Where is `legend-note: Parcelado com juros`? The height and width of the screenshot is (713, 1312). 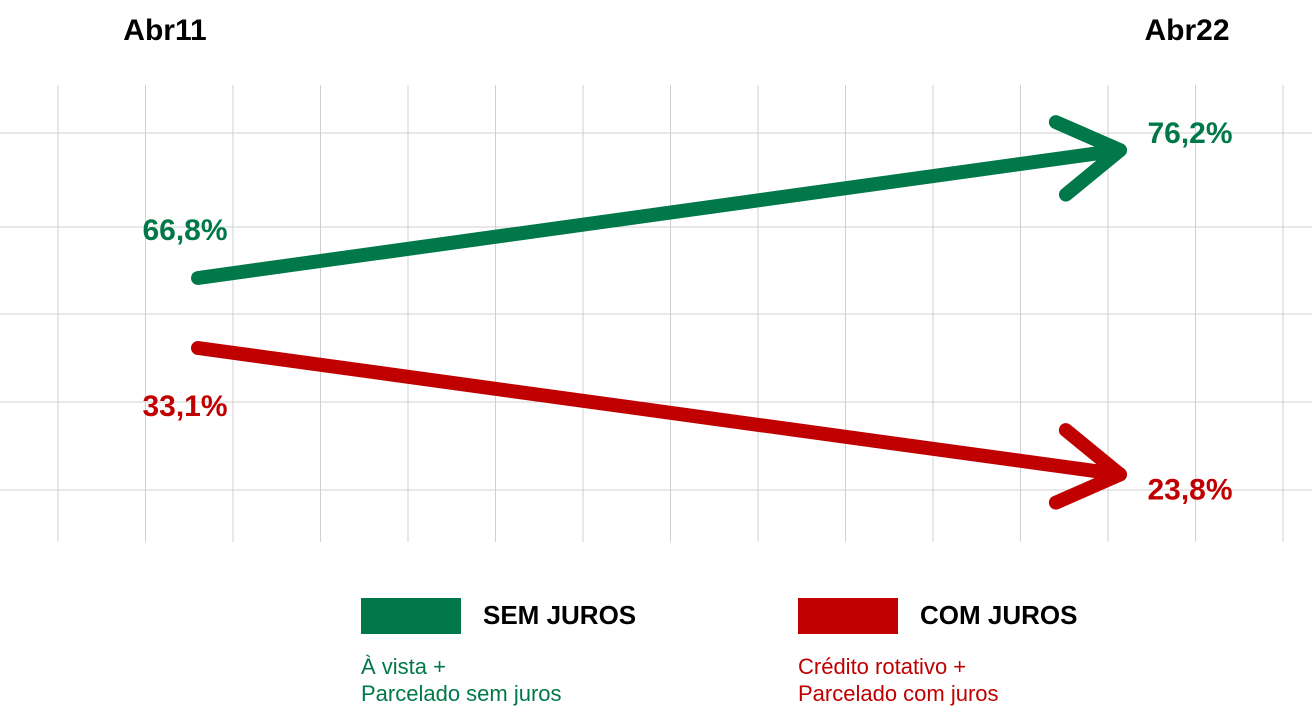 legend-note: Parcelado com juros is located at coordinates (898, 693).